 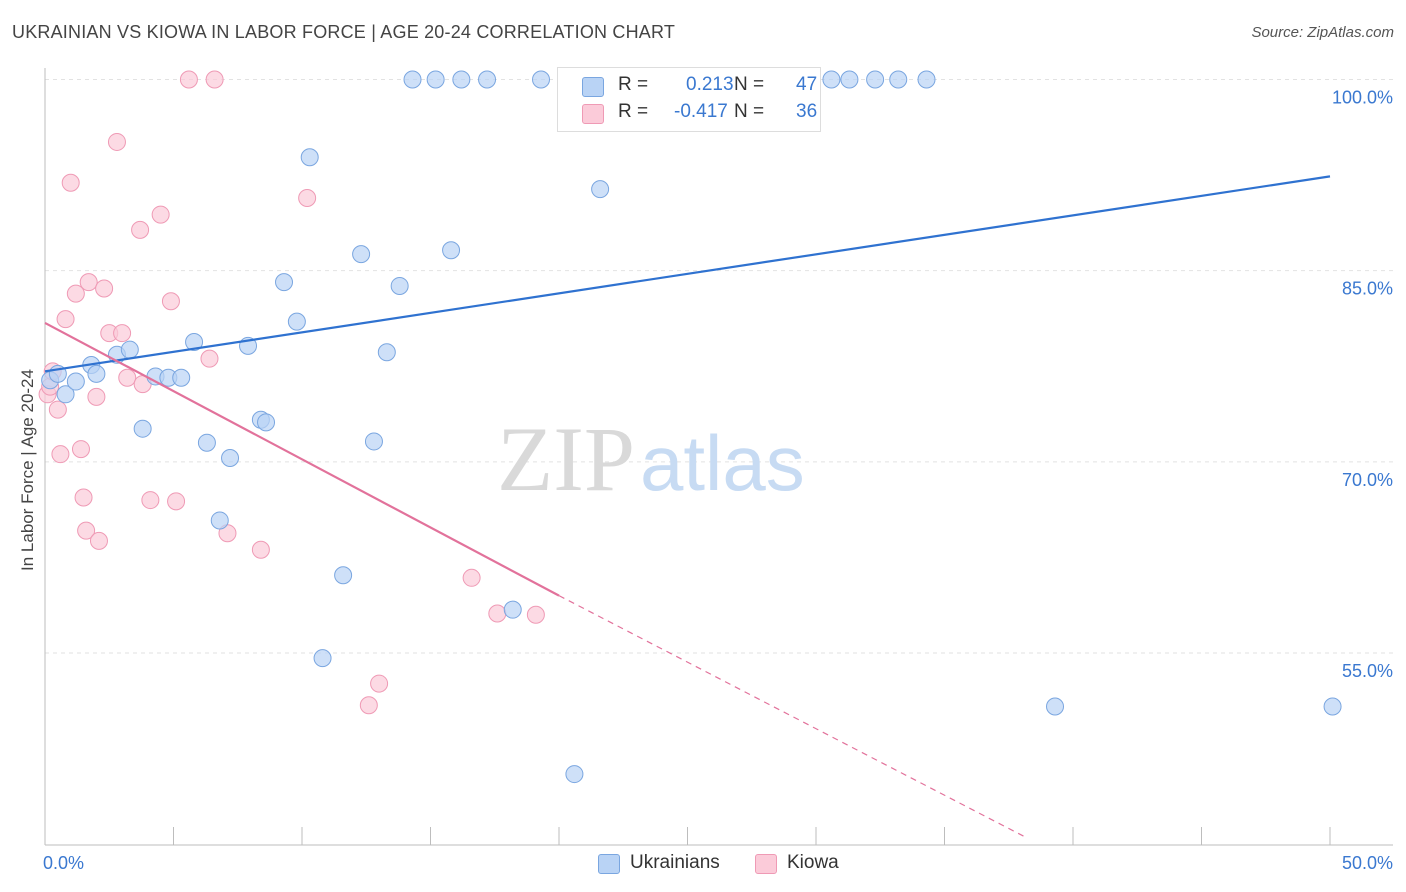 What do you see at coordinates (63, 863) in the screenshot?
I see `x-tick-label: 0.0%` at bounding box center [63, 863].